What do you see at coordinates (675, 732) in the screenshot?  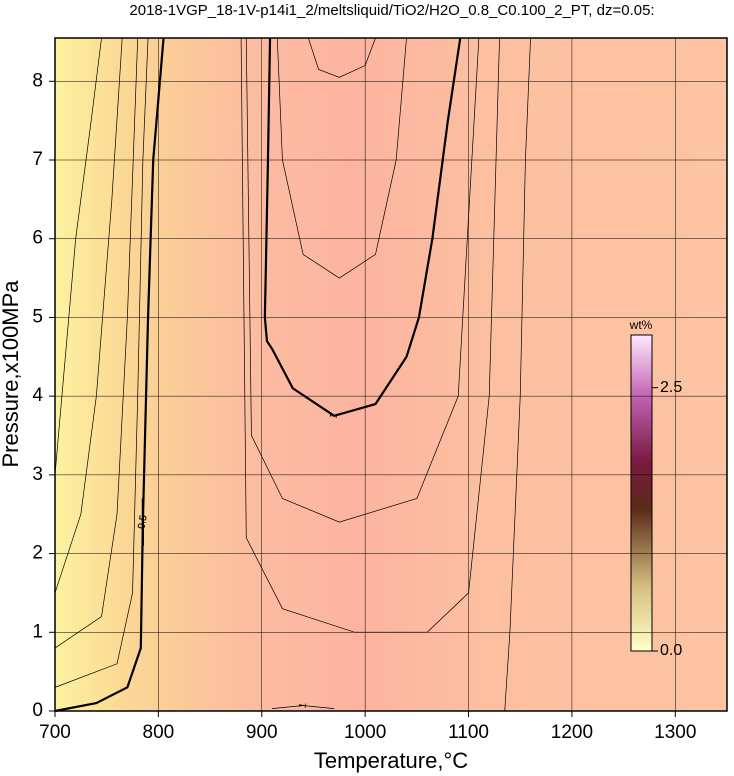 I see `x-tick-label: 1300` at bounding box center [675, 732].